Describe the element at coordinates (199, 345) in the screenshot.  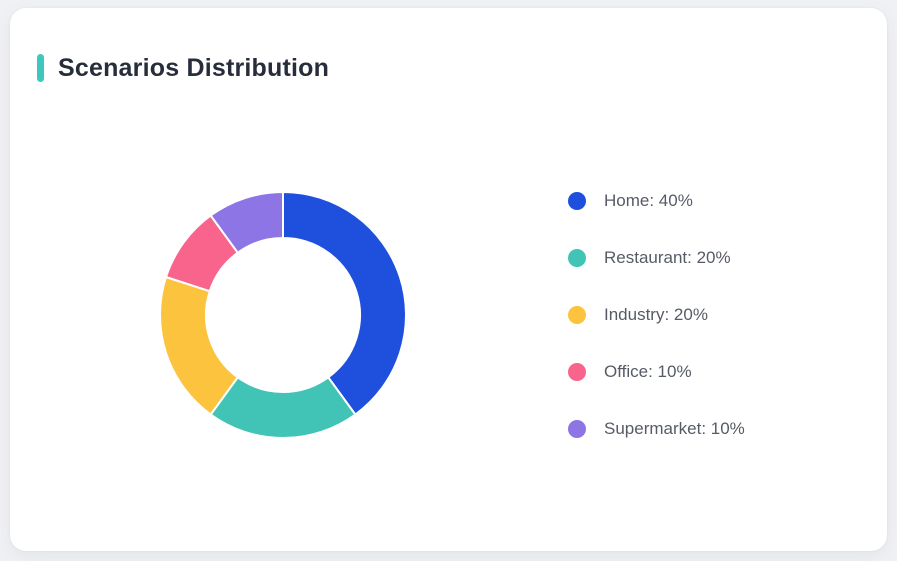
I see `donut-slice-industry` at that location.